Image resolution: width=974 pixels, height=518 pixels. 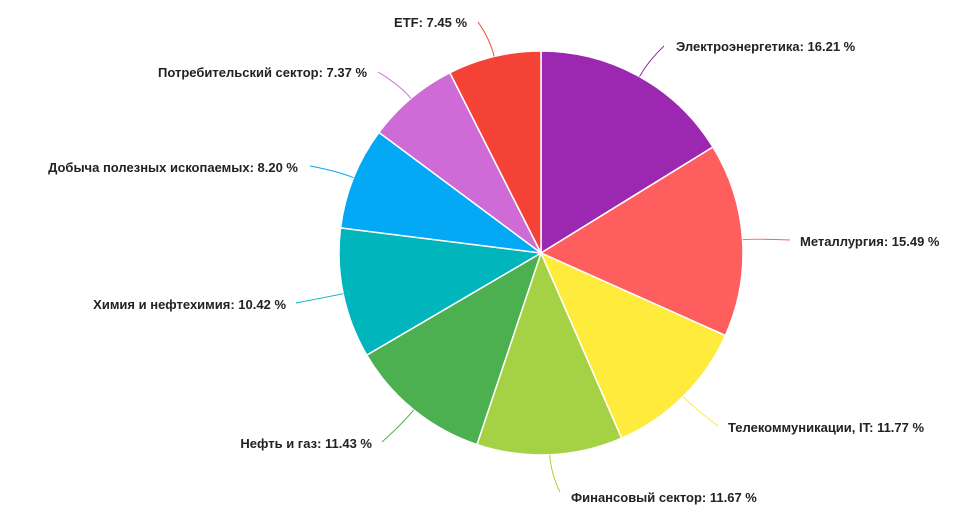 What do you see at coordinates (306, 443) in the screenshot?
I see `slice-label-5: Нефть и газ: 11.43 %` at bounding box center [306, 443].